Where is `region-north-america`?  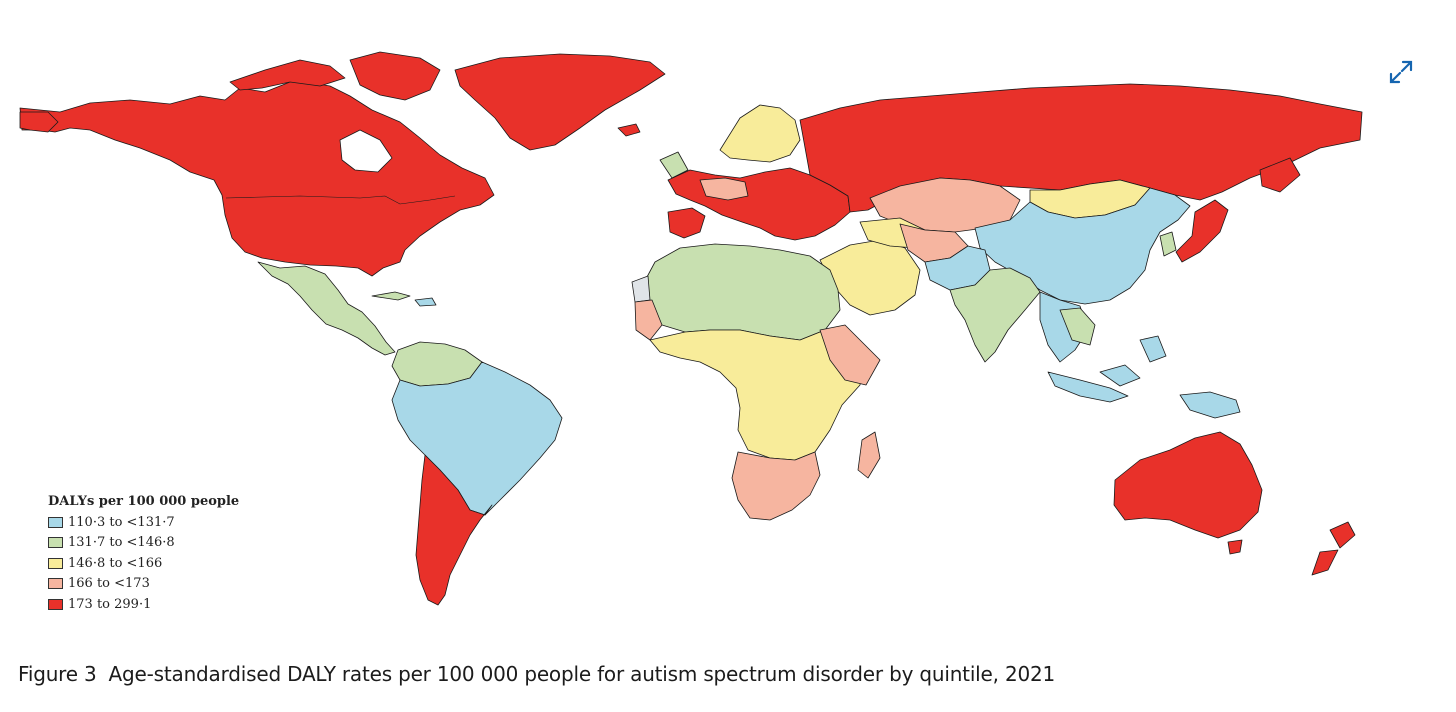
region-north-america is located at coordinates (257, 178).